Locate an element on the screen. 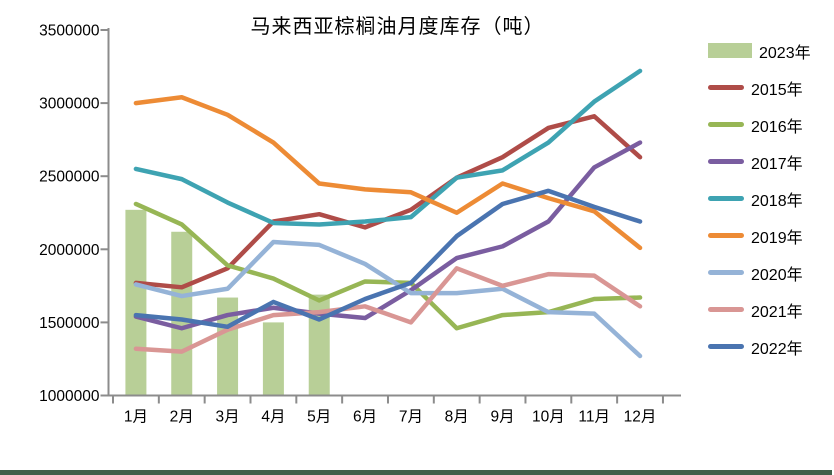  x-tick-label: 7月 is located at coordinates (411, 417).